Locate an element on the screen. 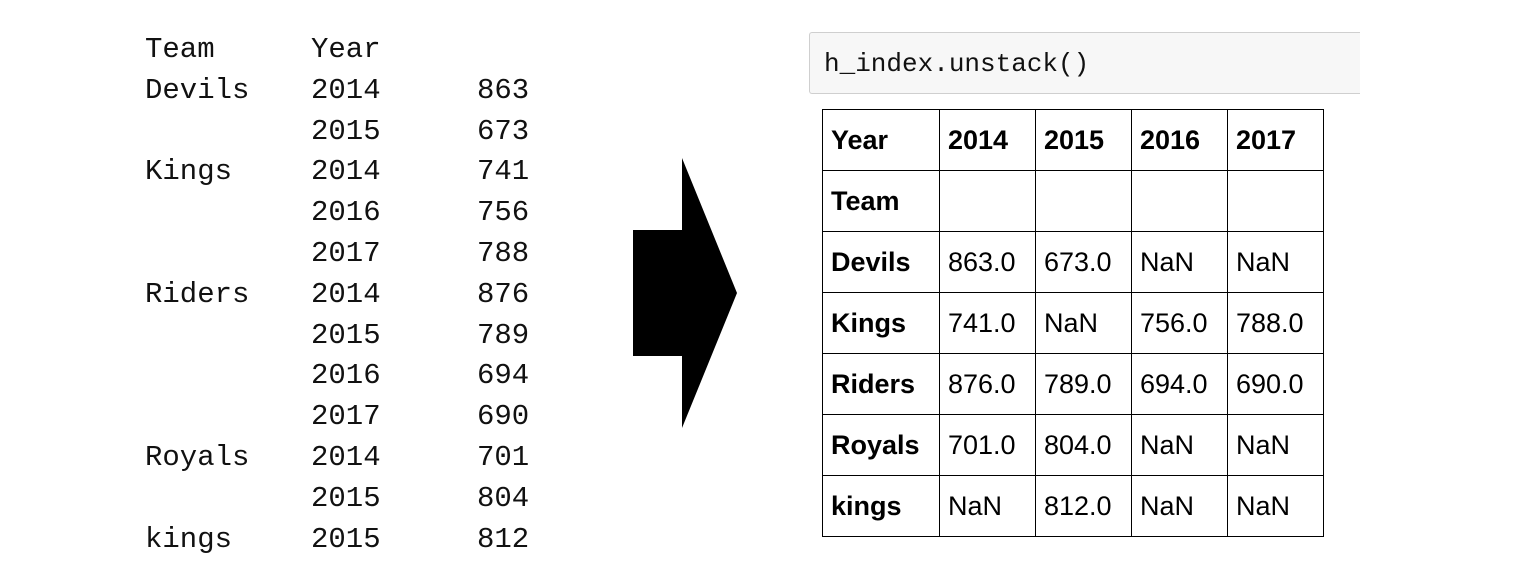 This screenshot has height=588, width=1532. table-cell: 863.0 is located at coordinates (987, 262).